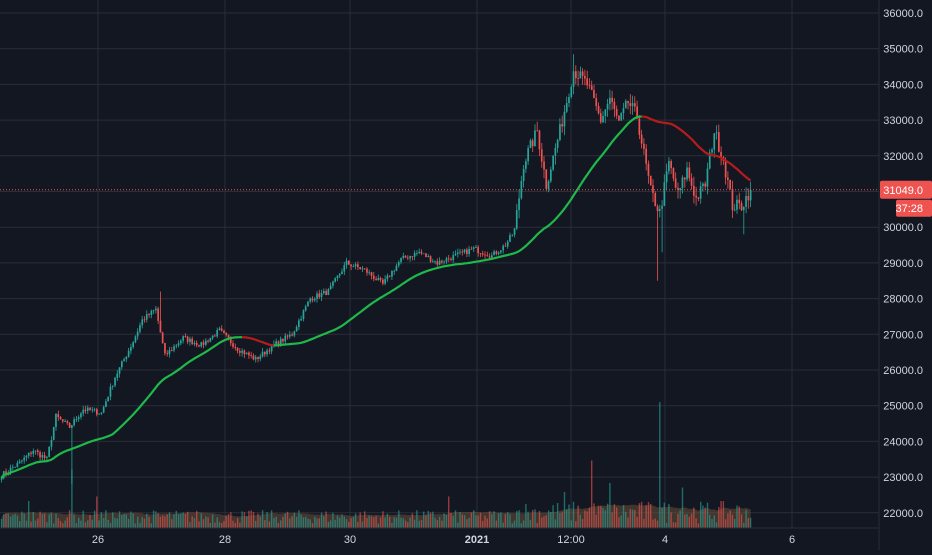  Describe the element at coordinates (439, 536) in the screenshot. I see `time-axis: 26 28 30 2021 12:00 4 6` at that location.